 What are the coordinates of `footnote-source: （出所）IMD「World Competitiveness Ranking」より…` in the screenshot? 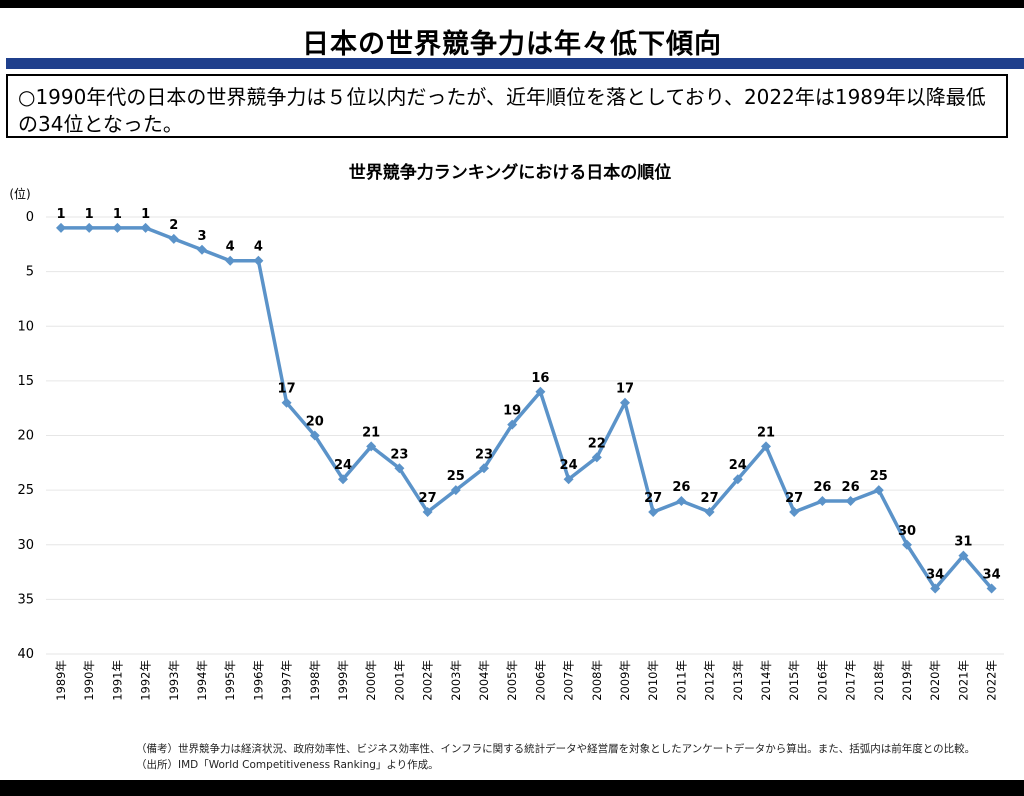 It's located at (287, 765).